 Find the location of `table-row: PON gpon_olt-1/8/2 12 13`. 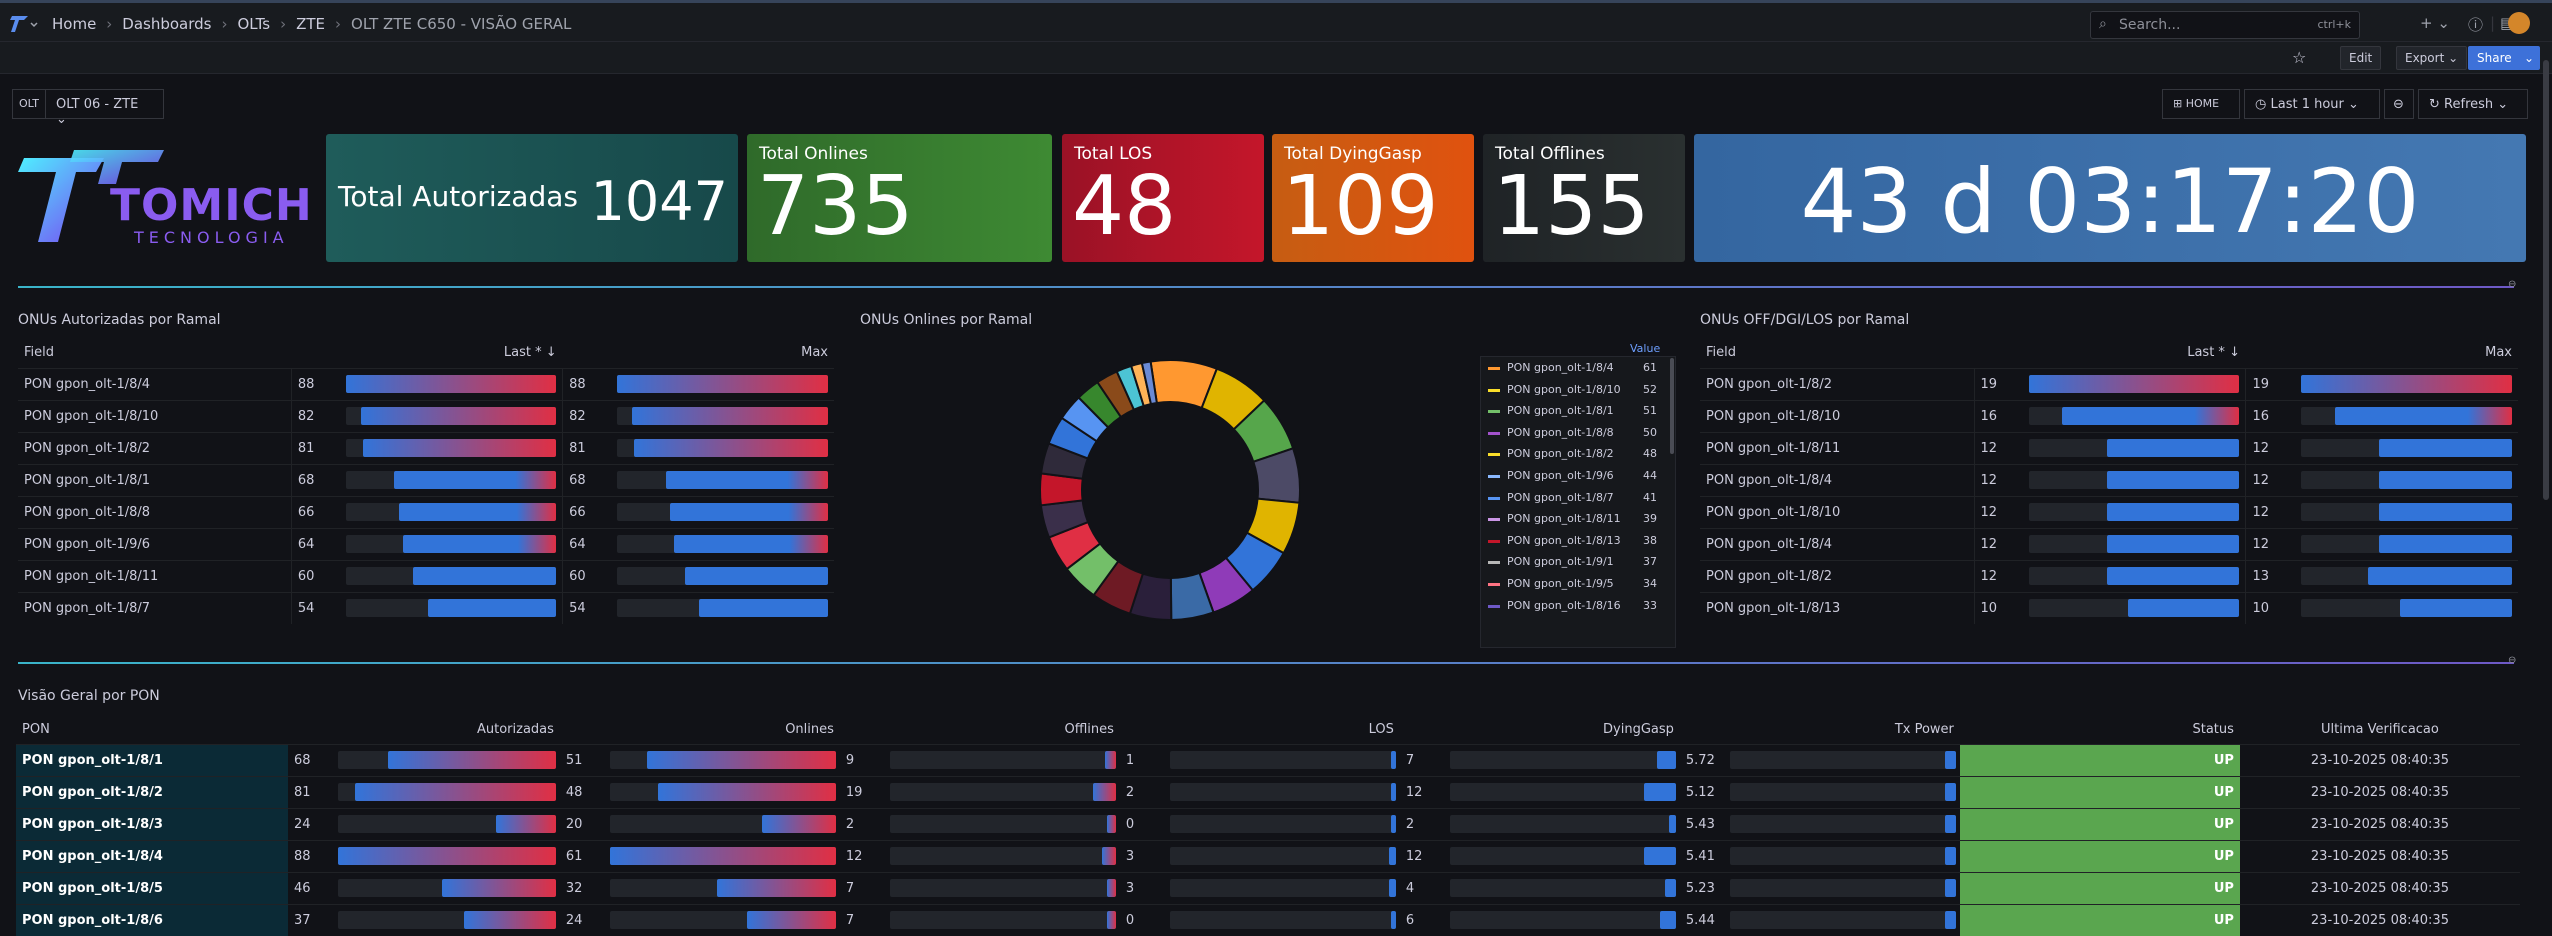

table-row: PON gpon_olt-1/8/2 12 13 is located at coordinates (2109, 575).